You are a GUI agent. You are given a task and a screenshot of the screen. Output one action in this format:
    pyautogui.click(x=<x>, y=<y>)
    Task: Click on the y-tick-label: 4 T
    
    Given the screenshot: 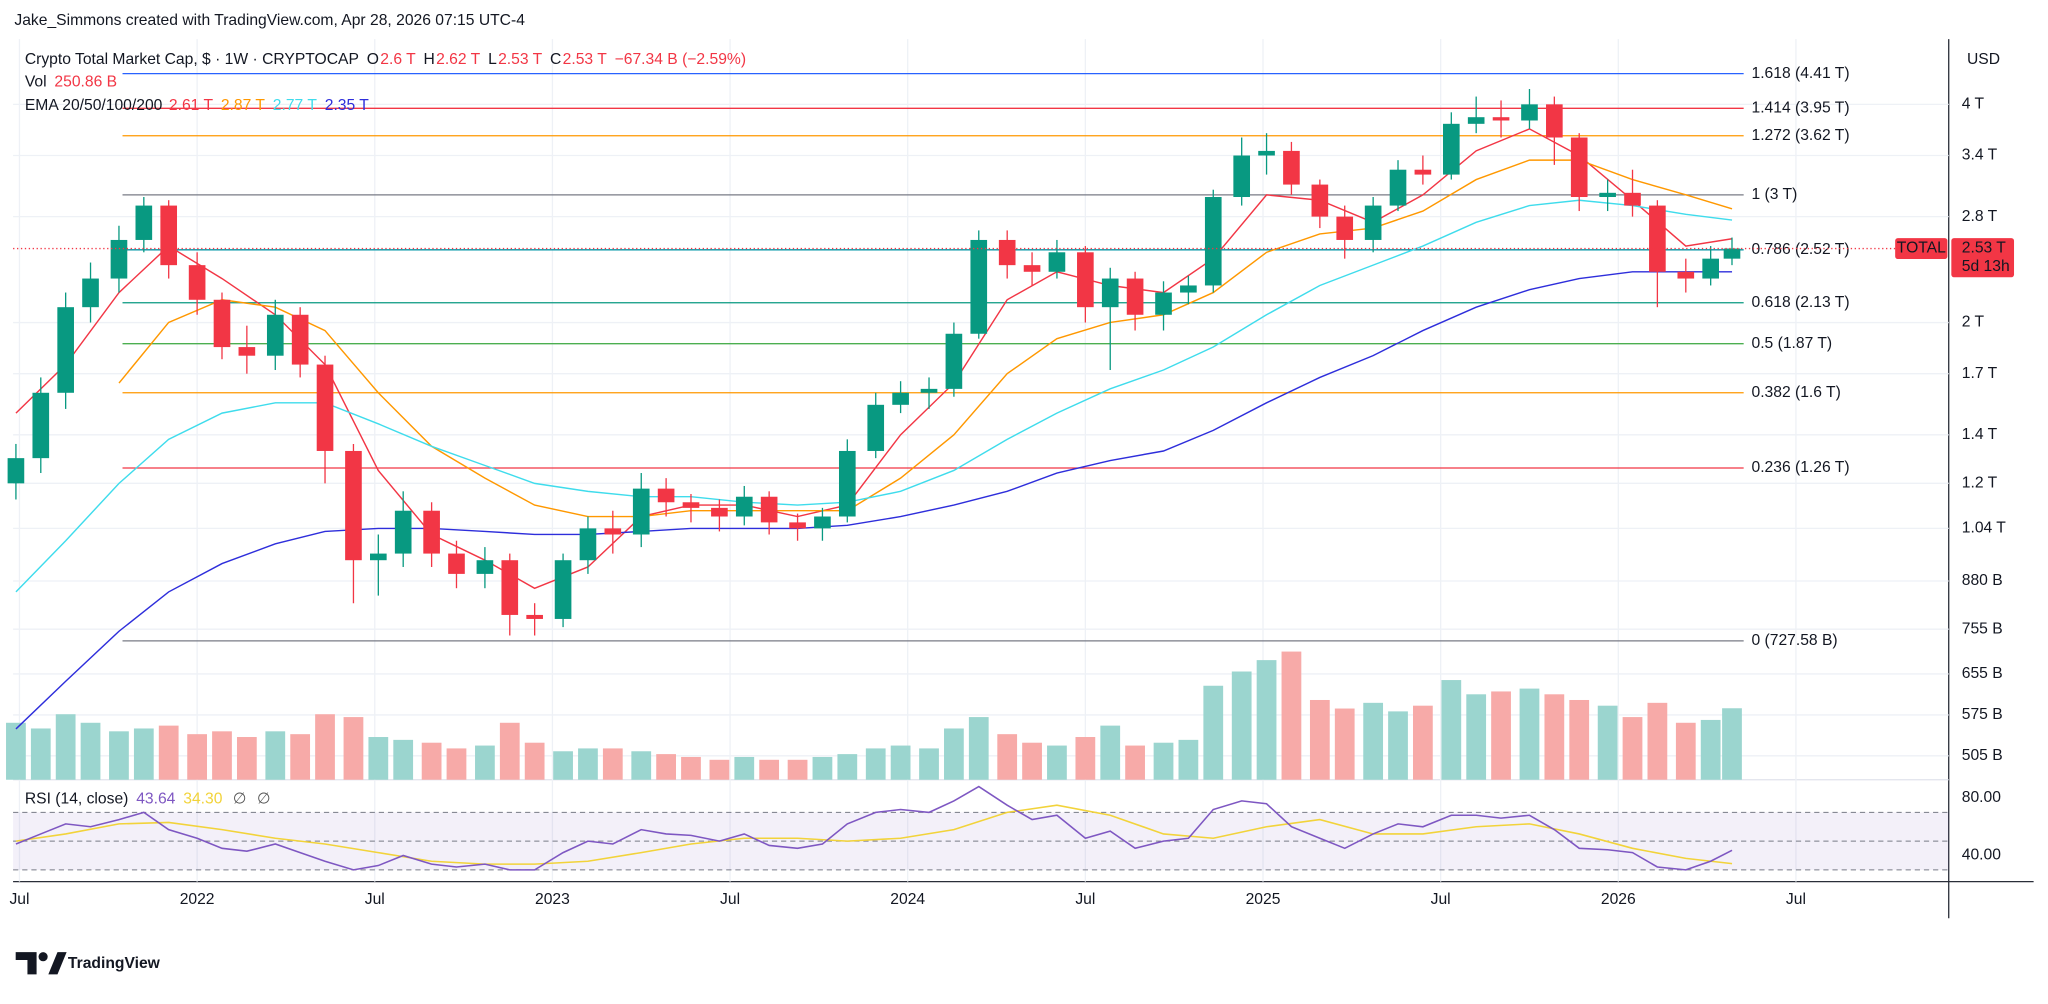 What is the action you would take?
    pyautogui.click(x=1973, y=103)
    